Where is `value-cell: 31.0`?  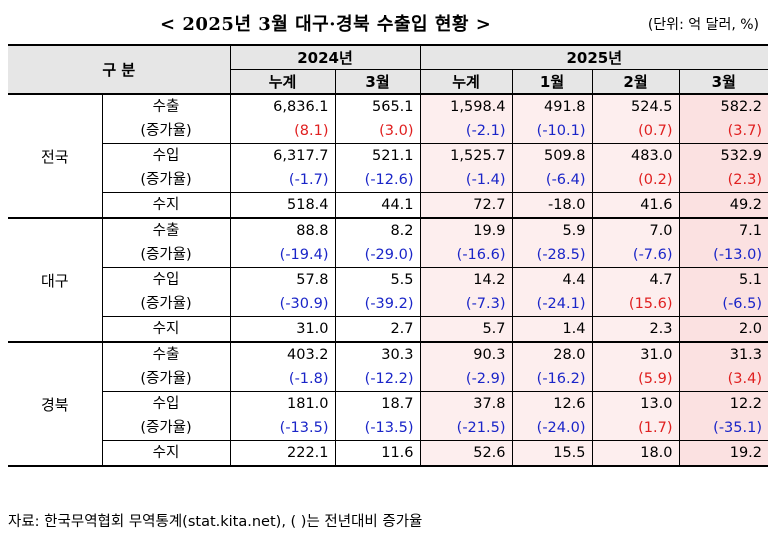
value-cell: 31.0 is located at coordinates (635, 354).